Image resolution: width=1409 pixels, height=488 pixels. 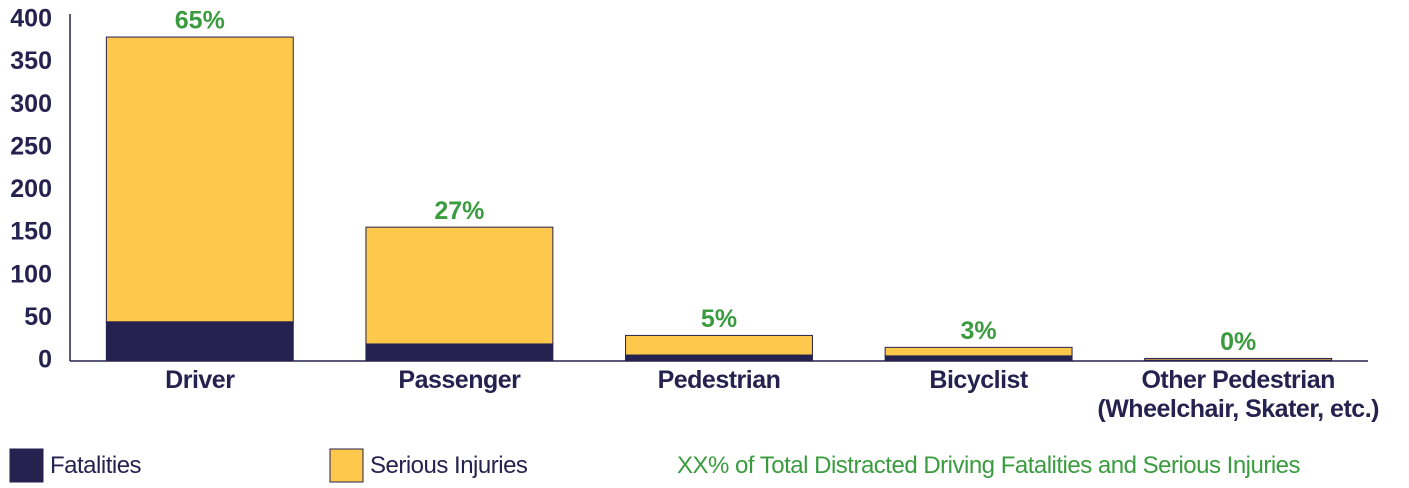 I want to click on y-tick-label: 50, so click(x=38, y=317).